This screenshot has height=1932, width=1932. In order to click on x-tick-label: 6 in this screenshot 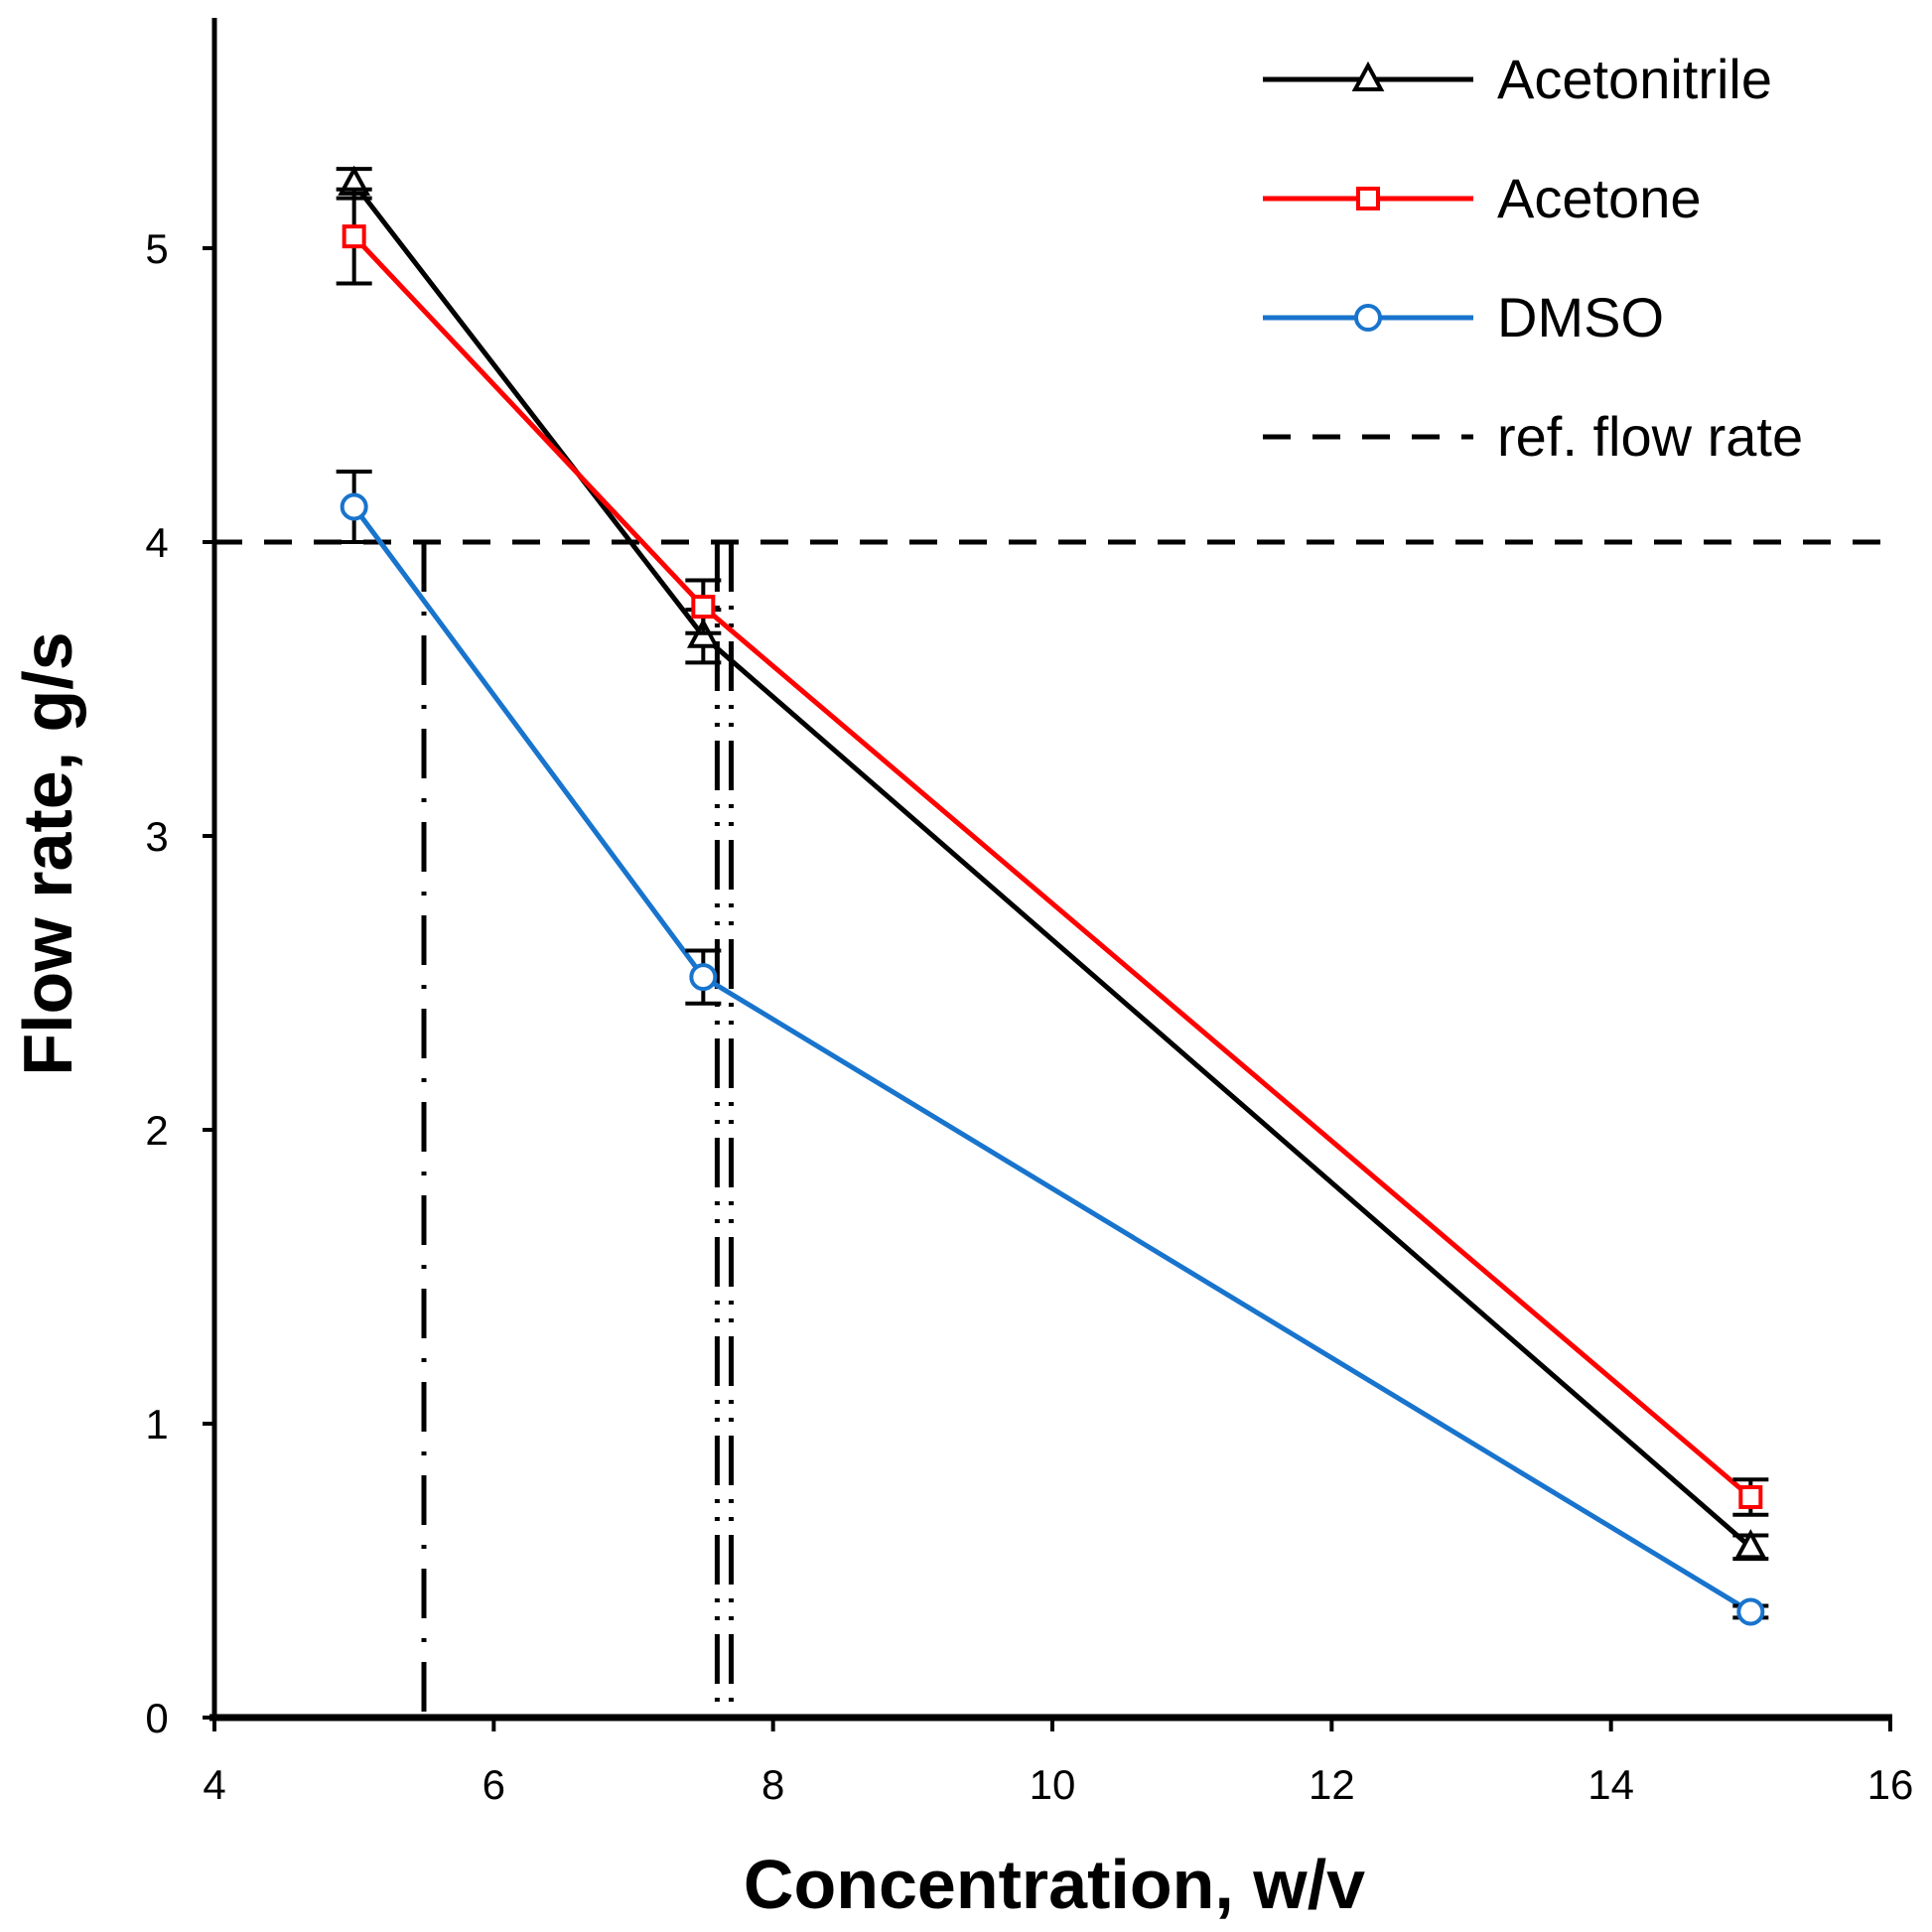, I will do `click(494, 1785)`.